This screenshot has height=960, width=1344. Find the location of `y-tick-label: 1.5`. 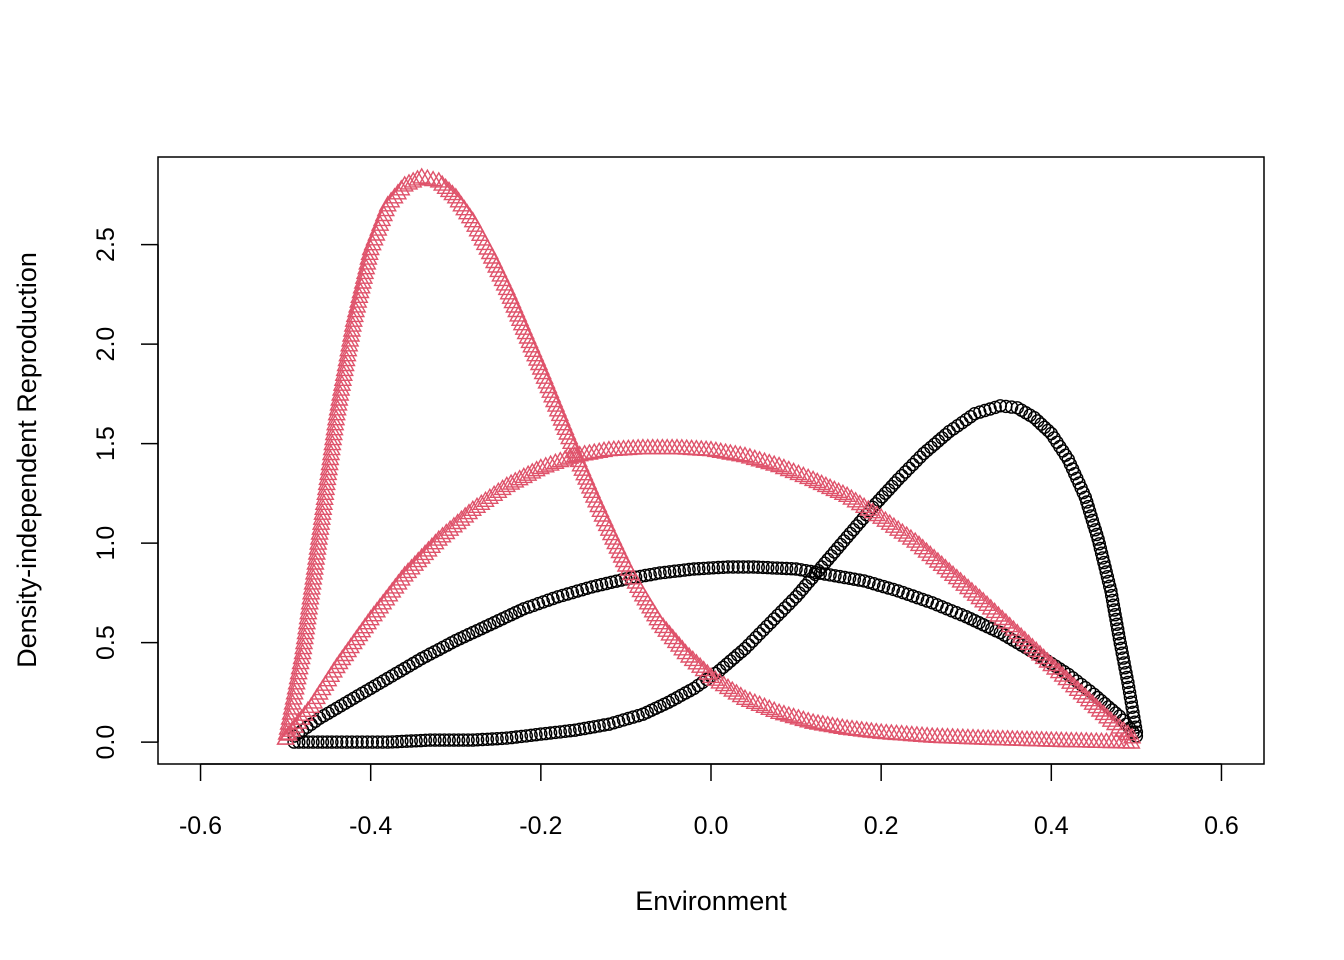

y-tick-label: 1.5 is located at coordinates (106, 443).